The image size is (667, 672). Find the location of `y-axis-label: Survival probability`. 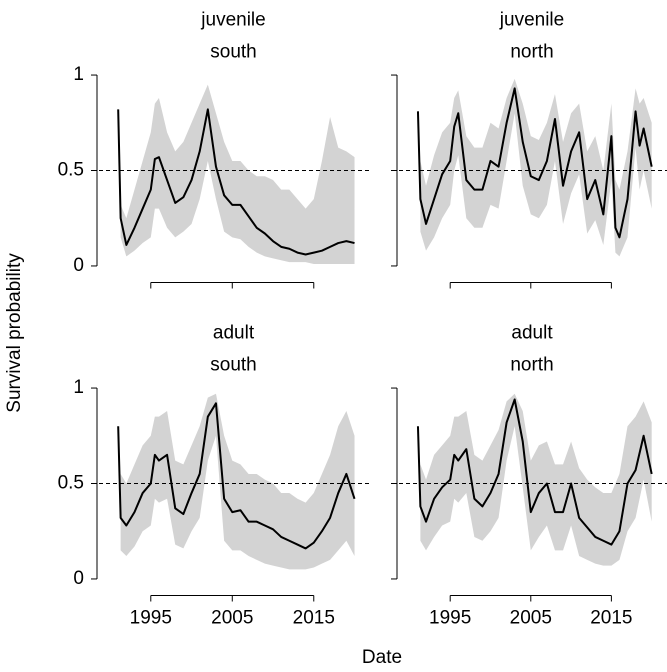

y-axis-label: Survival probability is located at coordinates (14, 333).